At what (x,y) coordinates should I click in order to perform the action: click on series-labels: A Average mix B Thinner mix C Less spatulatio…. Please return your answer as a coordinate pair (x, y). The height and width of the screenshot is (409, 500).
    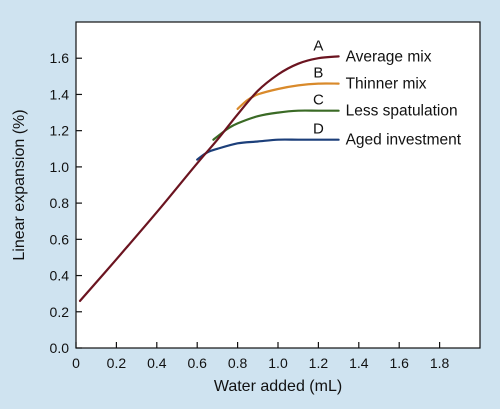
    Looking at the image, I should click on (387, 92).